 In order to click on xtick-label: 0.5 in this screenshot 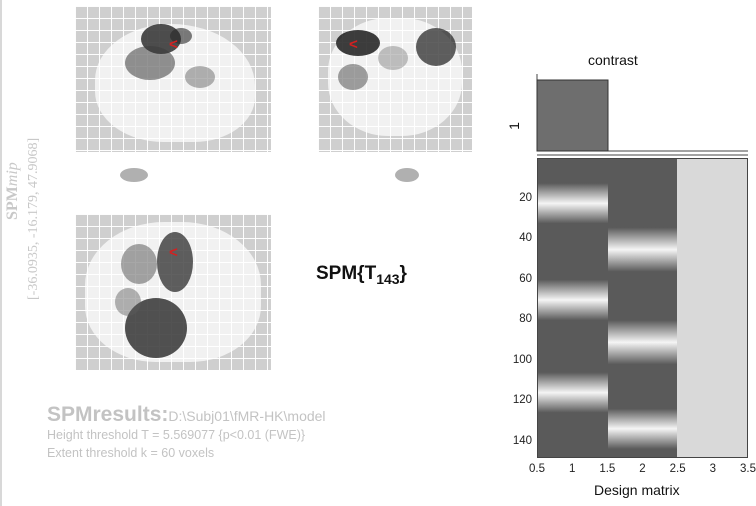, I will do `click(537, 469)`.